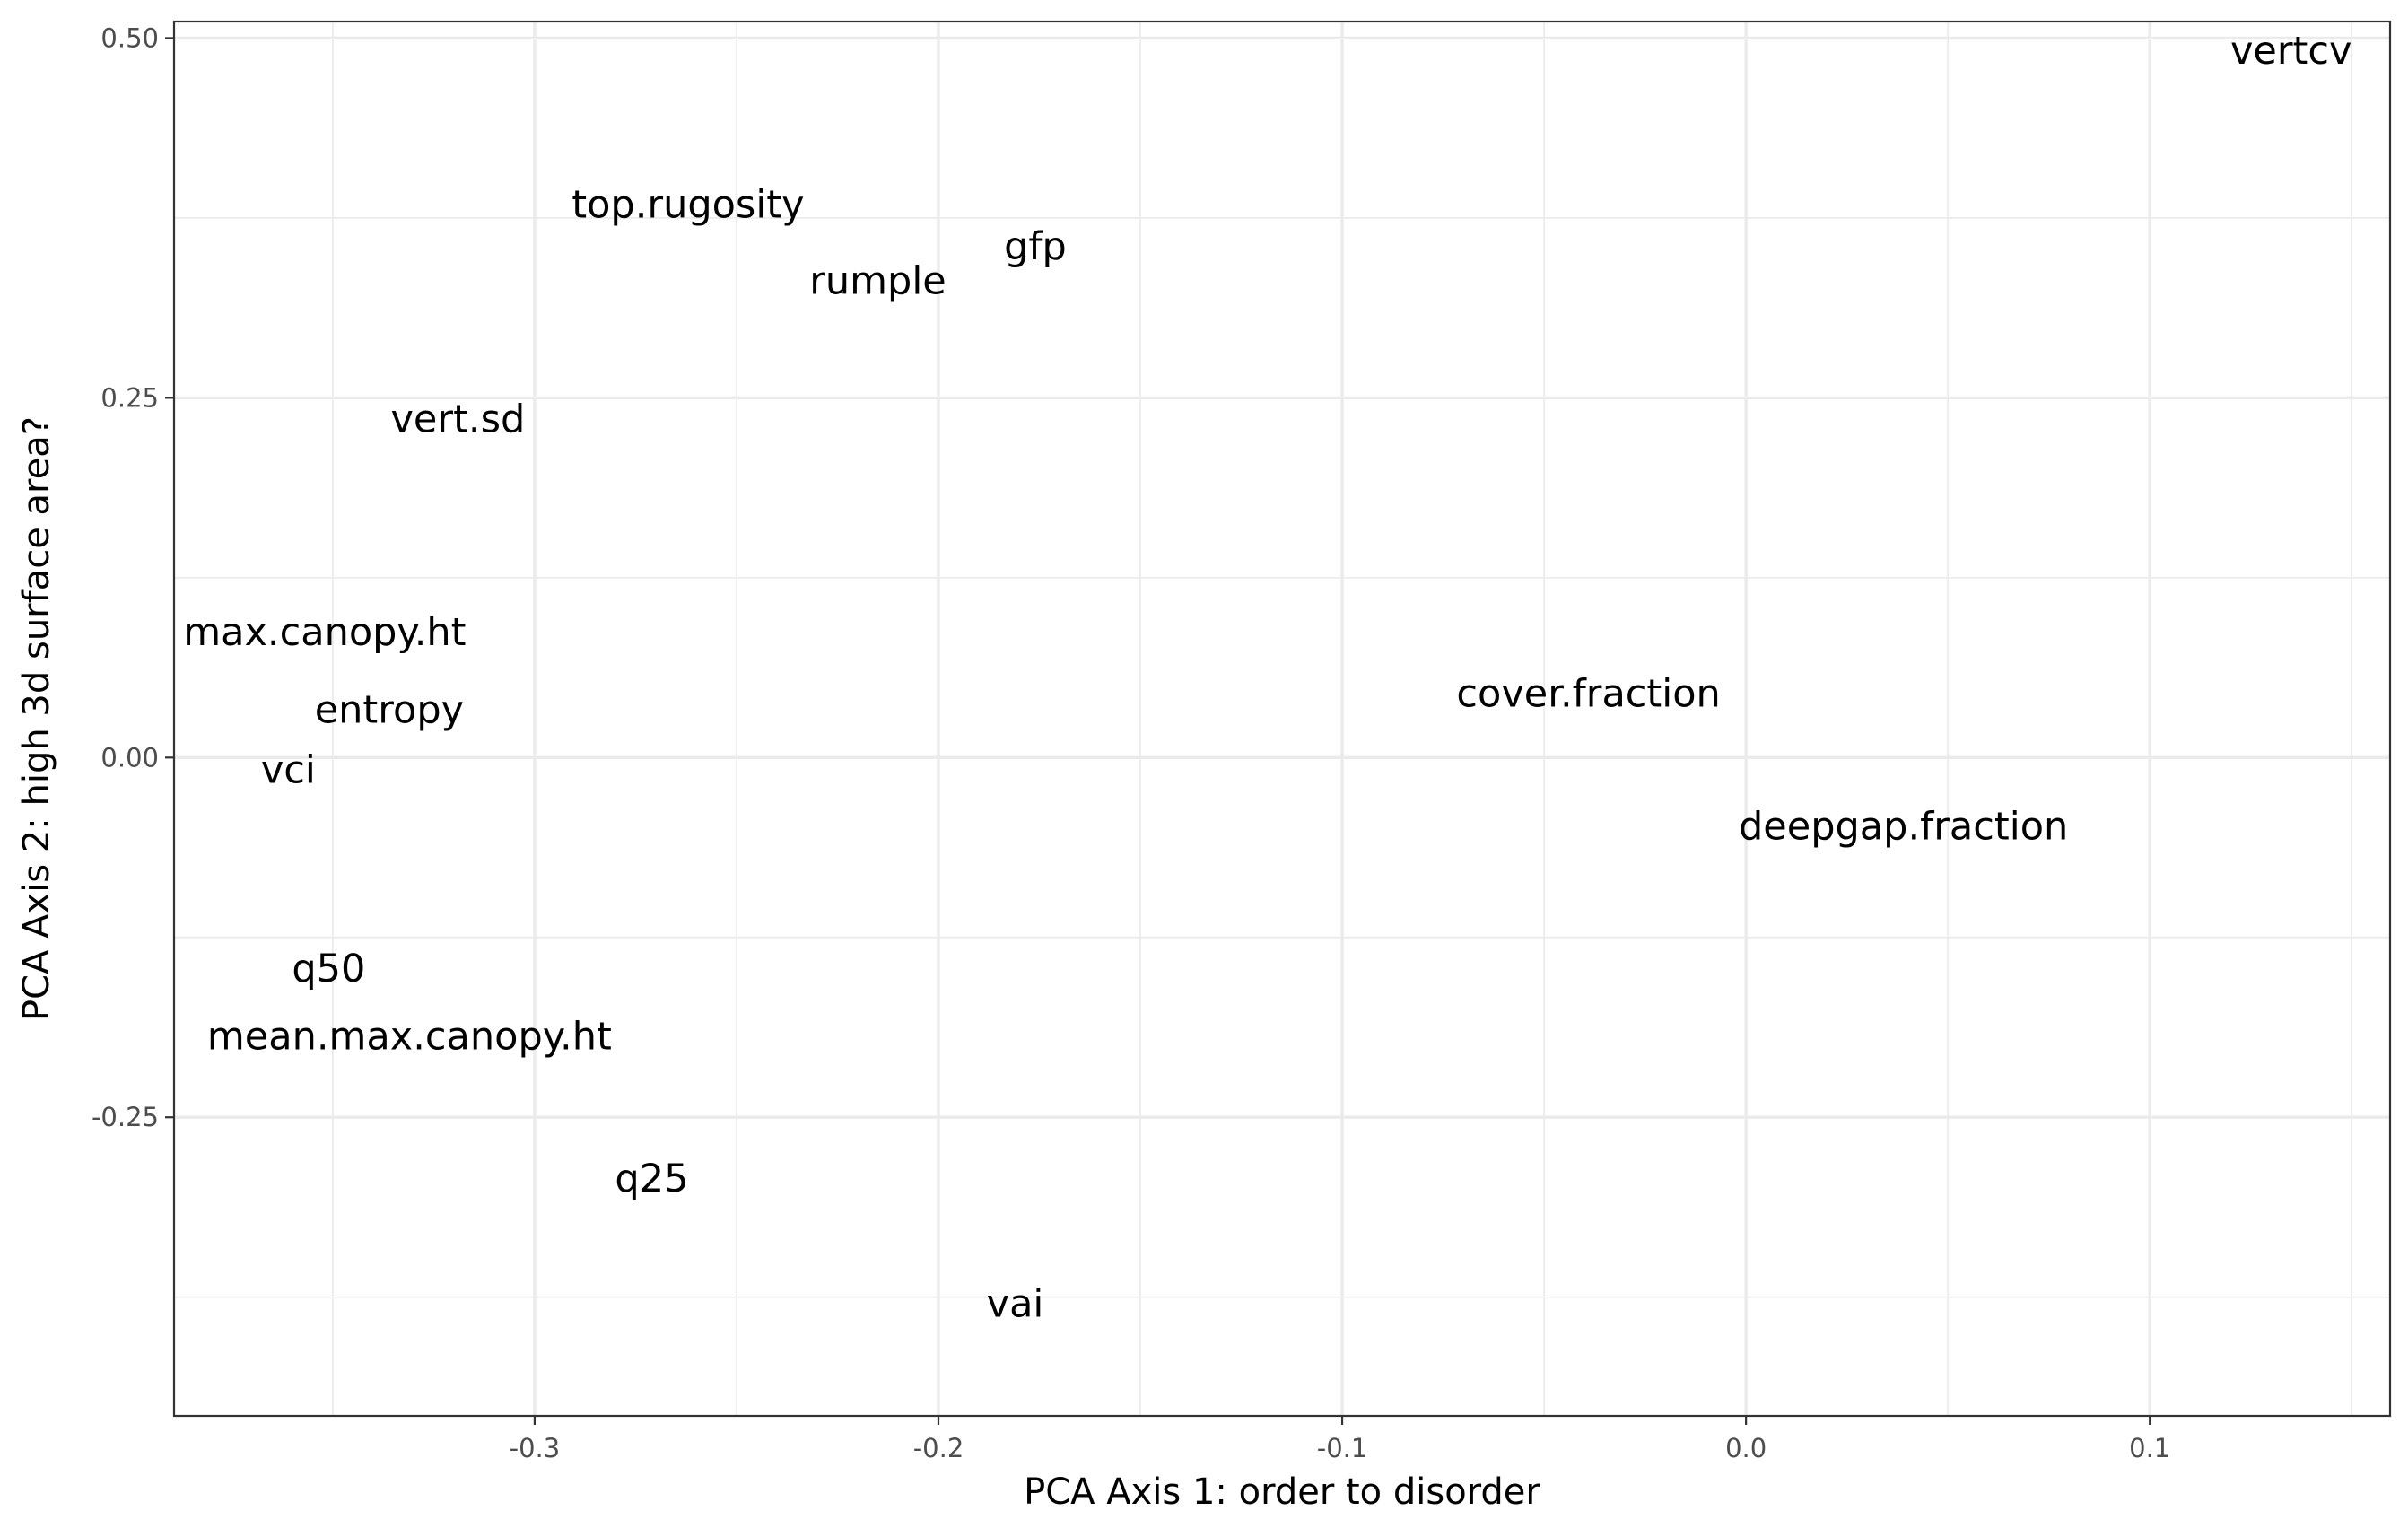 The width and height of the screenshot is (2408, 1537). Describe the element at coordinates (1588, 694) in the screenshot. I see `point-label-cover-fraction: cover.fraction` at that location.